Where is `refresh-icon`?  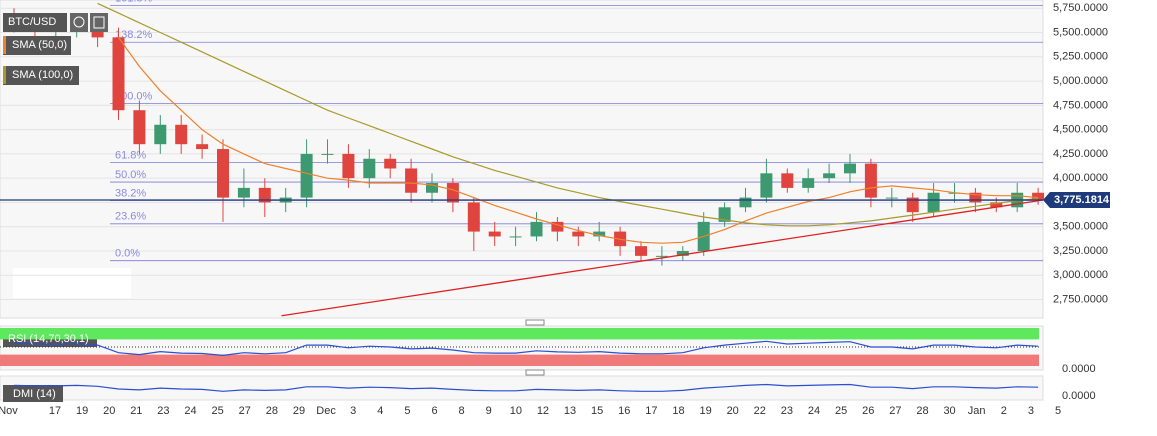
refresh-icon is located at coordinates (79, 22).